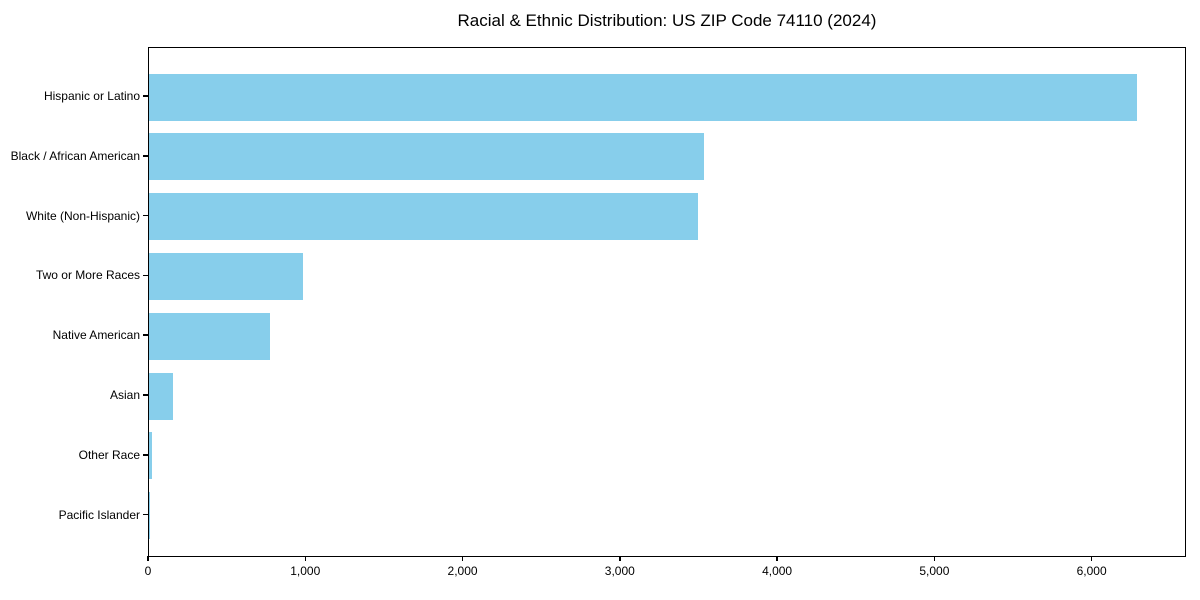 Image resolution: width=1200 pixels, height=600 pixels. What do you see at coordinates (75, 155) in the screenshot?
I see `y-tick-label: Black / African American` at bounding box center [75, 155].